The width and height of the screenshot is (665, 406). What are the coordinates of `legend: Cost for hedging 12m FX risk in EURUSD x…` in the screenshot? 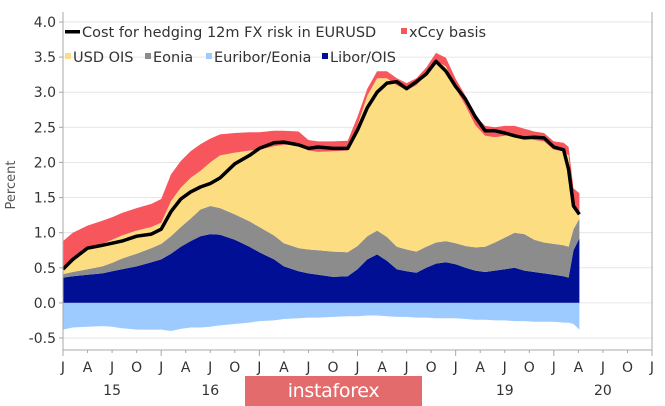 It's located at (275, 45).